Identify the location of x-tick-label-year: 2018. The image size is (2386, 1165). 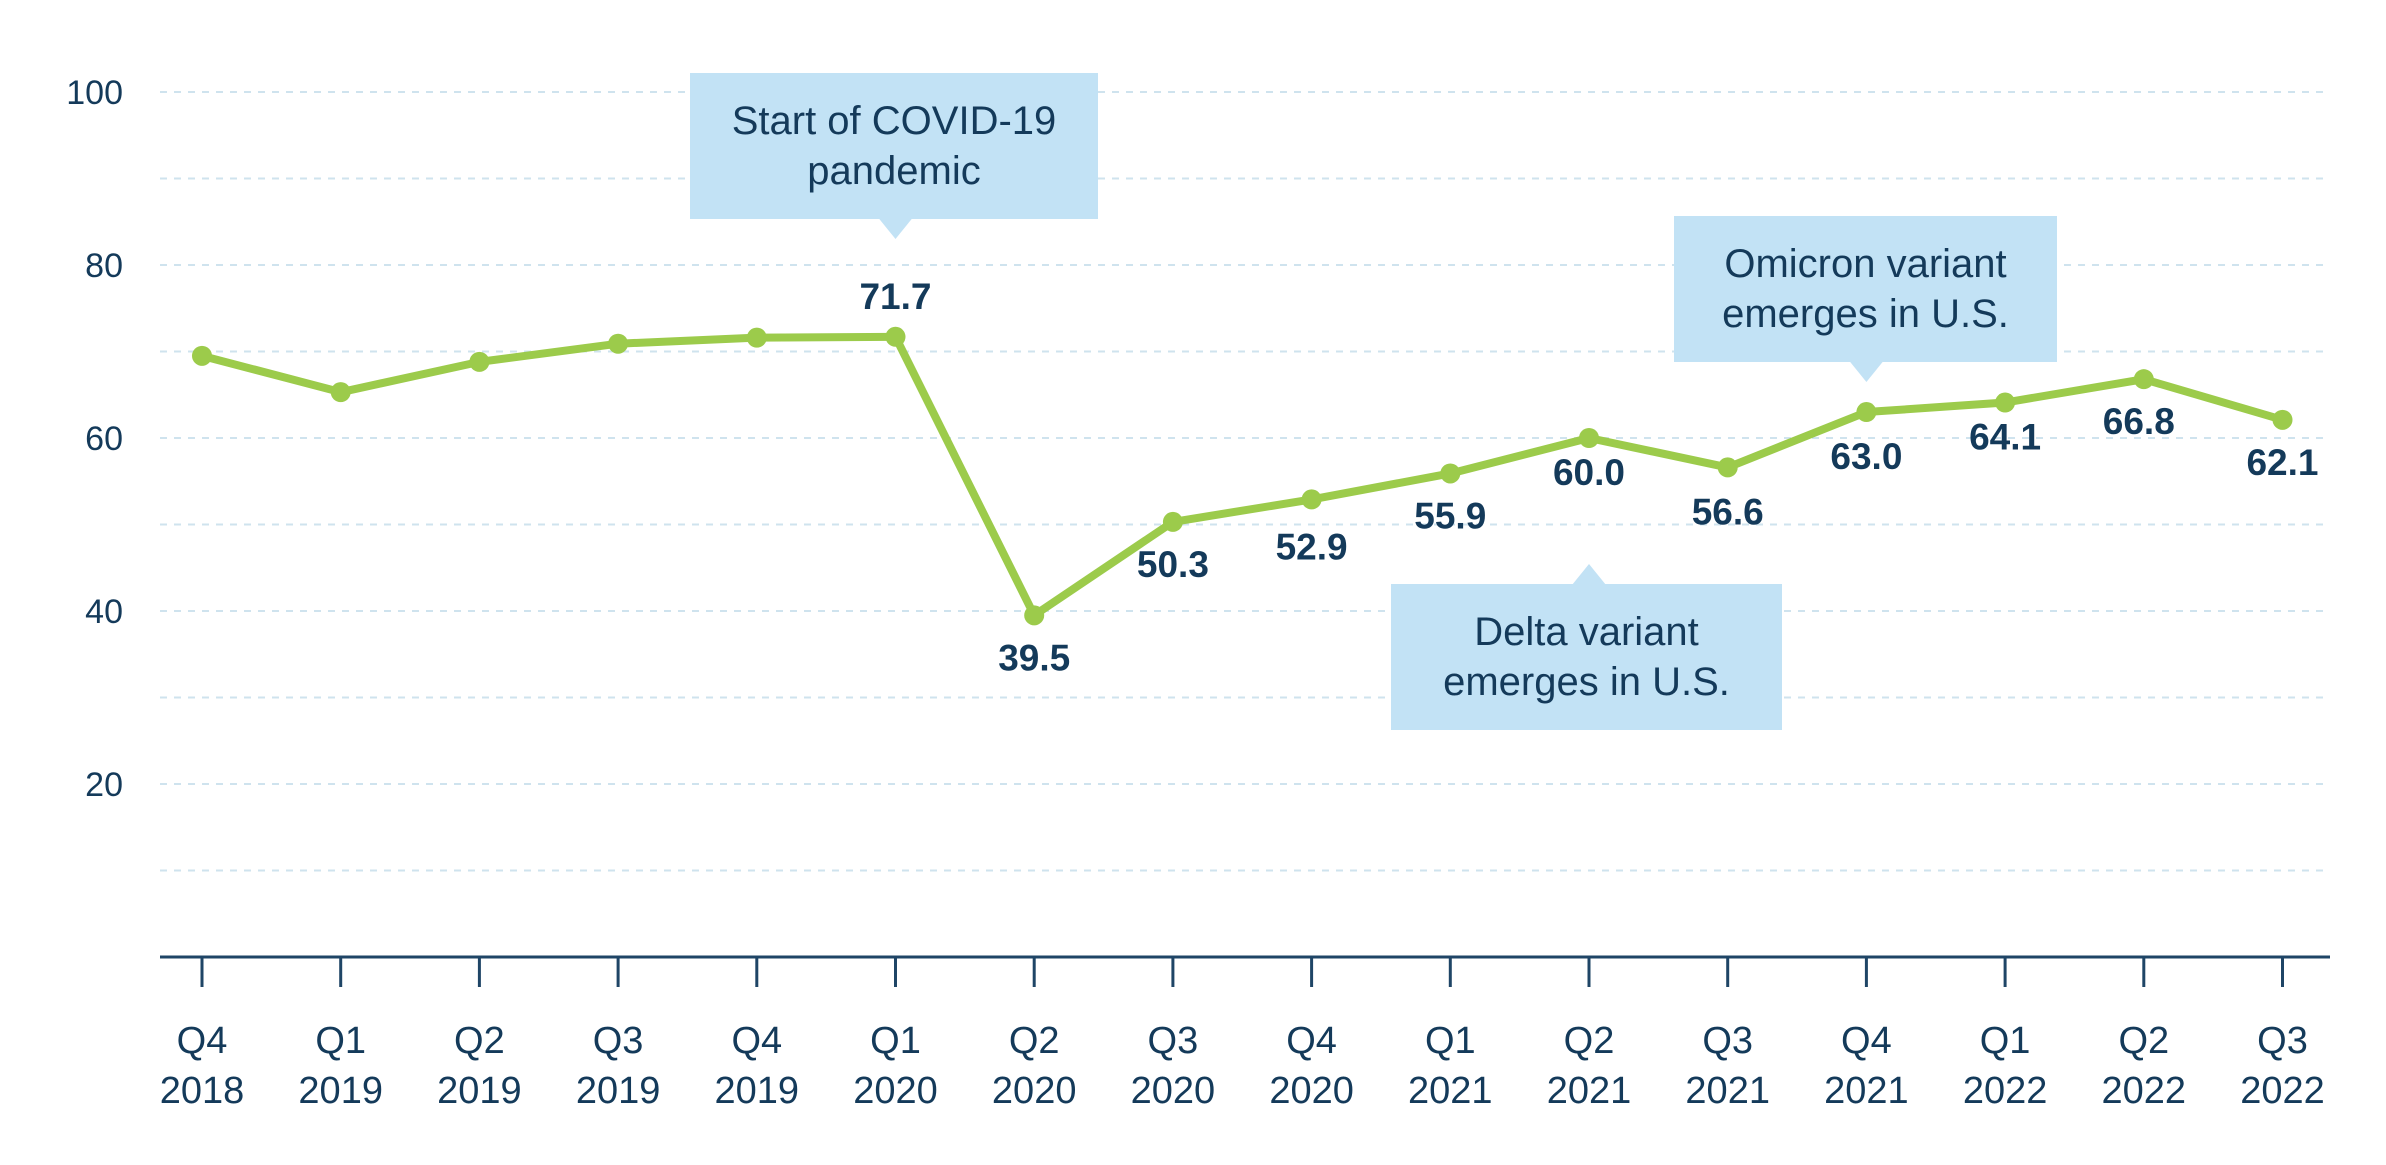
(202, 1091).